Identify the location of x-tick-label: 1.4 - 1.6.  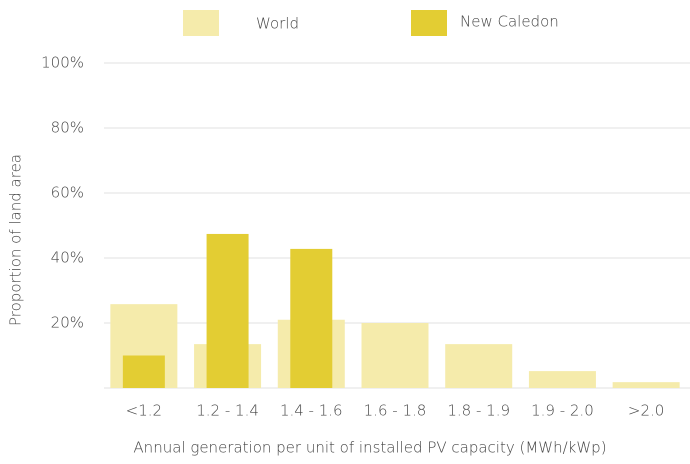
(311, 411).